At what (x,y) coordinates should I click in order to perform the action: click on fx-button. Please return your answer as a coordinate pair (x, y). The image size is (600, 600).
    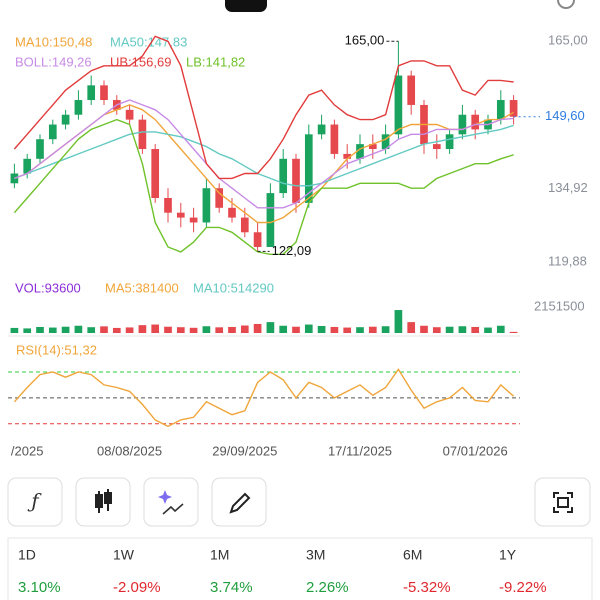
    Looking at the image, I should click on (35, 502).